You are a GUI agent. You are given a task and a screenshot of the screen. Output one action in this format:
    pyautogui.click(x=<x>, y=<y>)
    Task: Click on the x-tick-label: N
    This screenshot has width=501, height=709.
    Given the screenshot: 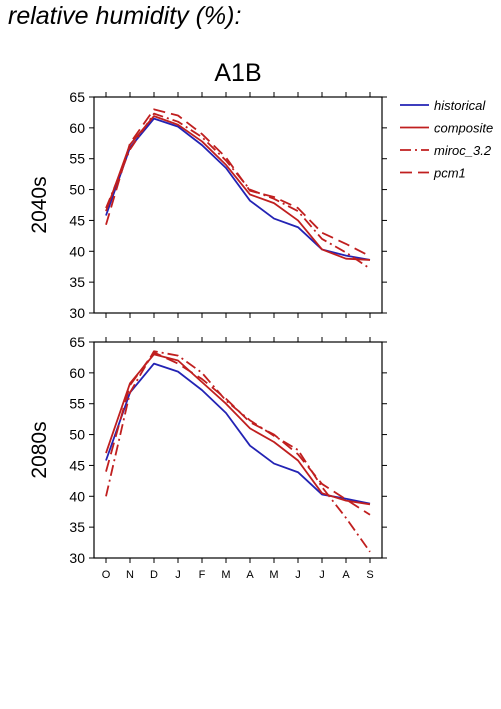 What is the action you would take?
    pyautogui.click(x=130, y=575)
    